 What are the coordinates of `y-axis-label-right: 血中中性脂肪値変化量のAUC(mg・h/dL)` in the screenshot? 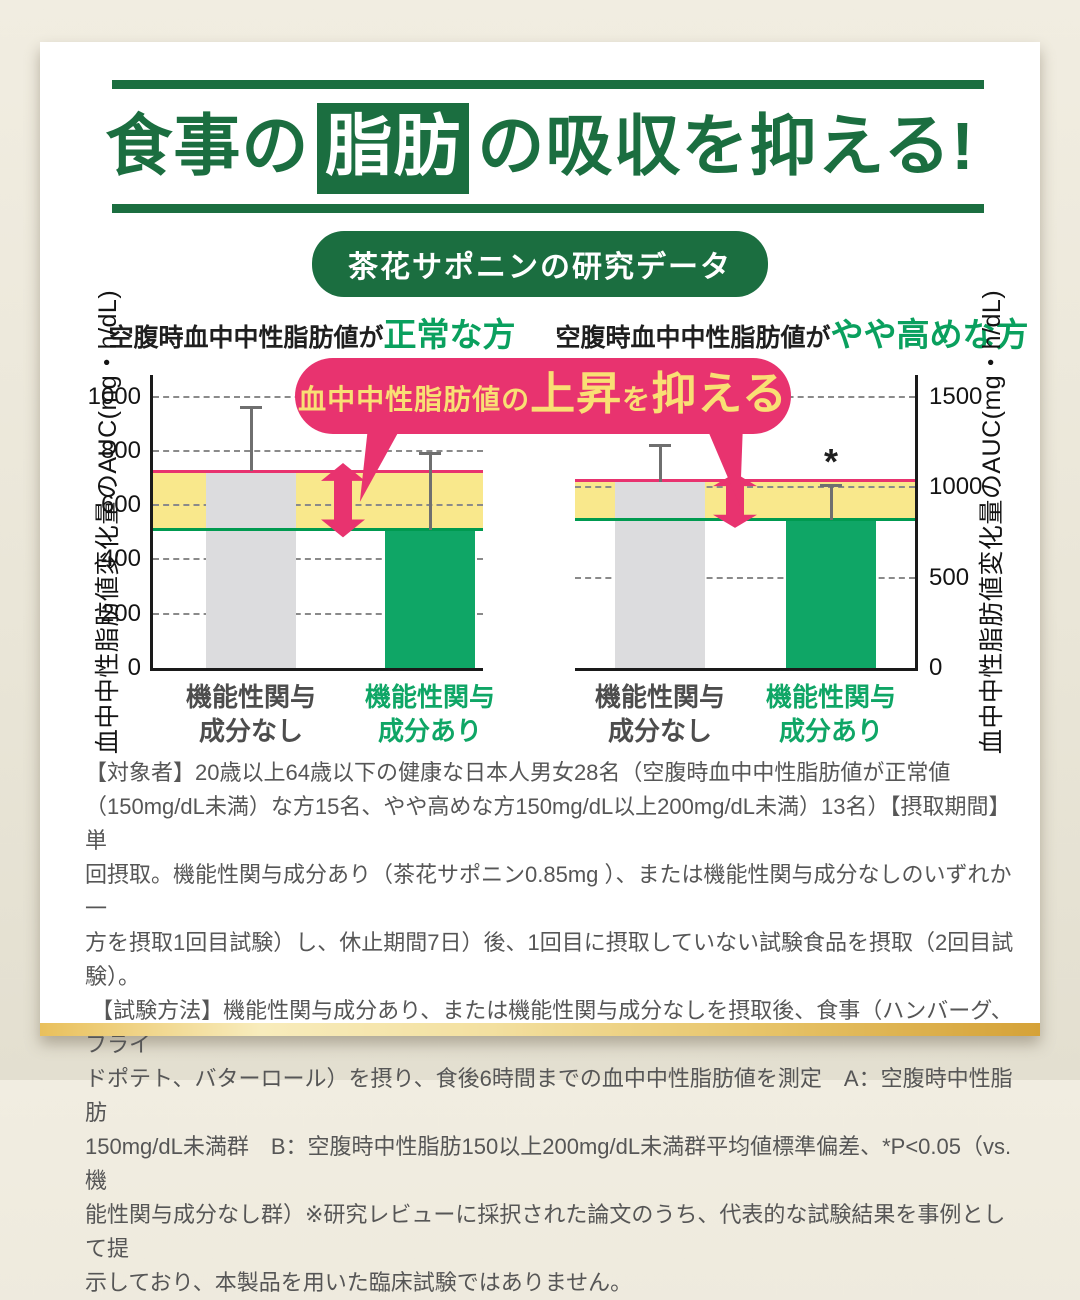 It's located at (992, 522).